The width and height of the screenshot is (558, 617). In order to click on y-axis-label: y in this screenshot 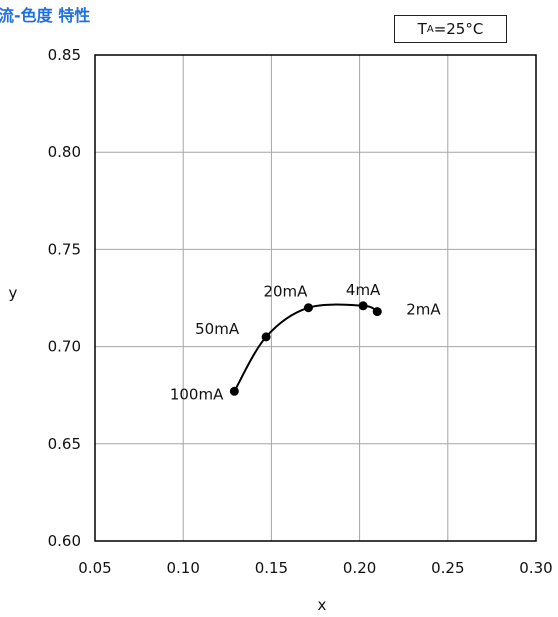, I will do `click(13, 293)`.